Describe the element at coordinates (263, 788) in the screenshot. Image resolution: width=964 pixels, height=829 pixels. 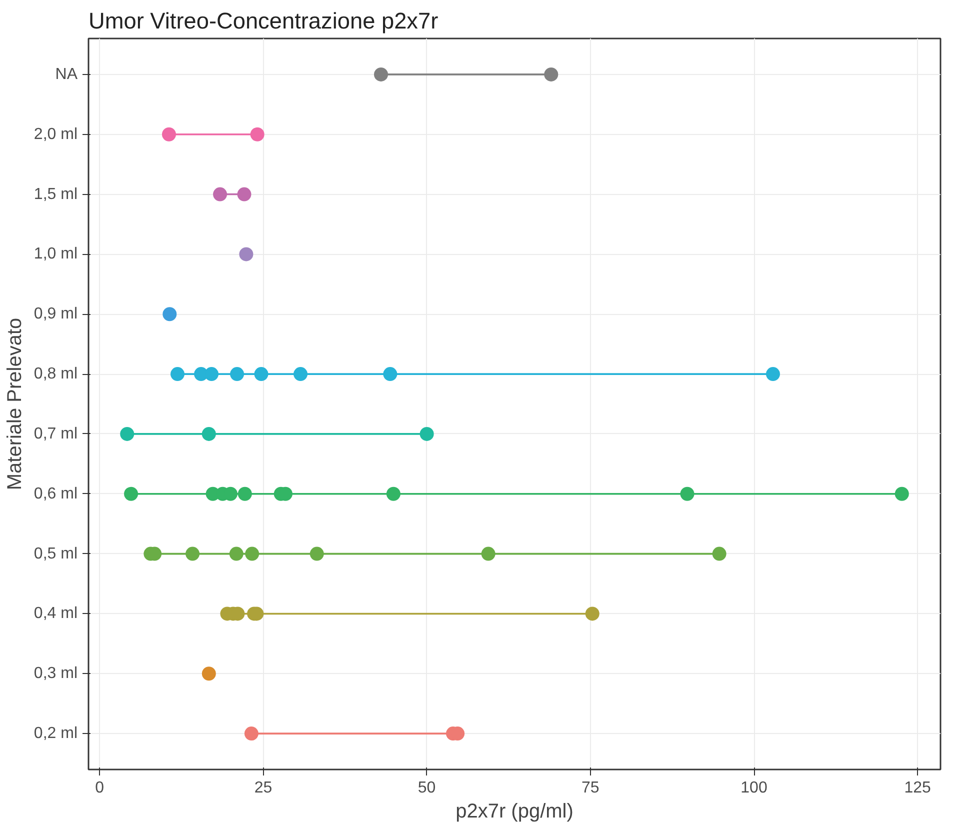
I see `x-tick-label: 25` at that location.